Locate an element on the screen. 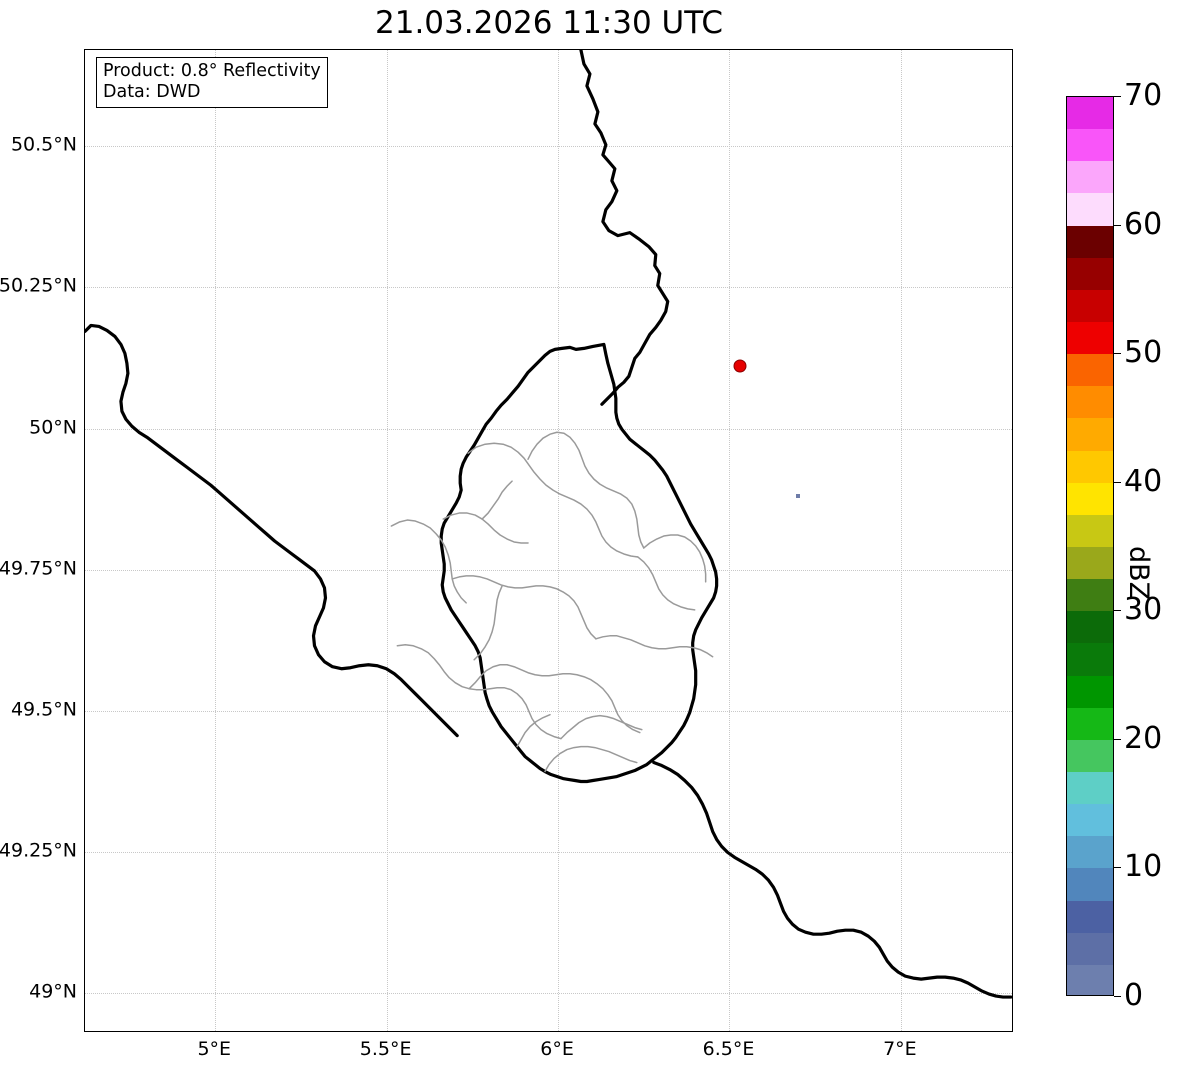 This screenshot has height=1081, width=1202. y-tick-label: 50.25°N is located at coordinates (38, 285).